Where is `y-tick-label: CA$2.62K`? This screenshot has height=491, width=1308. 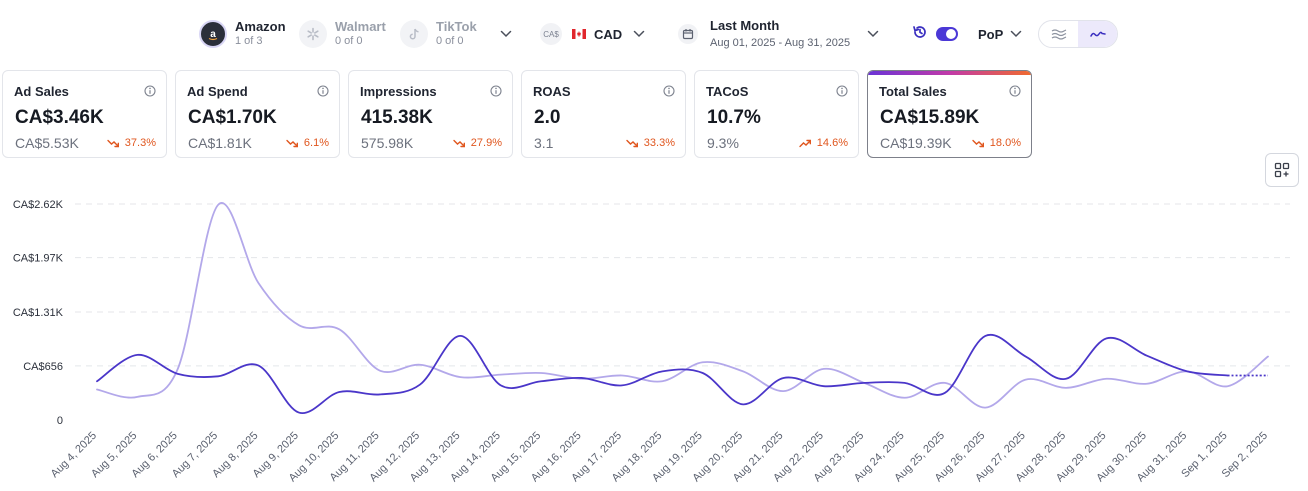
y-tick-label: CA$2.62K is located at coordinates (38, 205).